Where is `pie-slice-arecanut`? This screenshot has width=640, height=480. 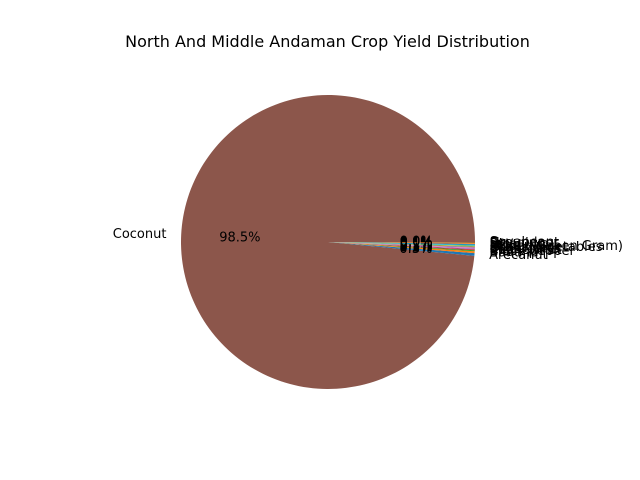
pie-slice-arecanut is located at coordinates (401, 249).